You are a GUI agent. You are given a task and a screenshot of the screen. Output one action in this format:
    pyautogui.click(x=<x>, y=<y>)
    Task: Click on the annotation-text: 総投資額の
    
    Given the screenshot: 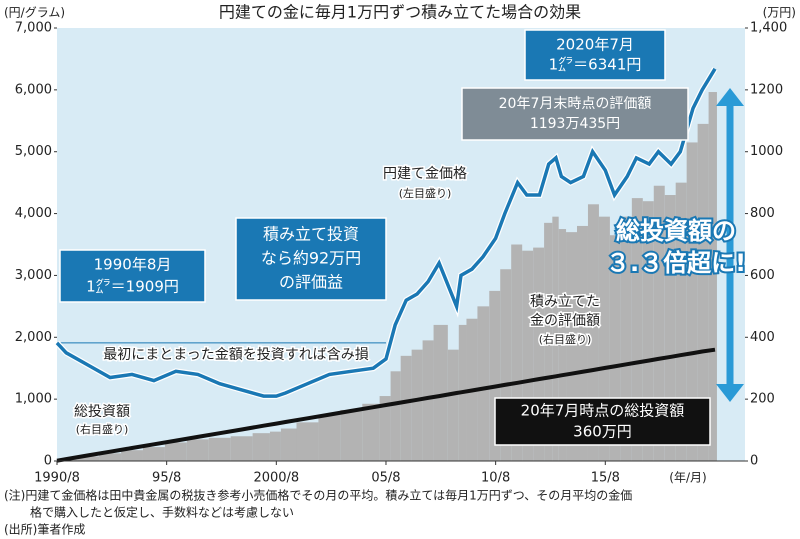 What is the action you would take?
    pyautogui.click(x=676, y=231)
    